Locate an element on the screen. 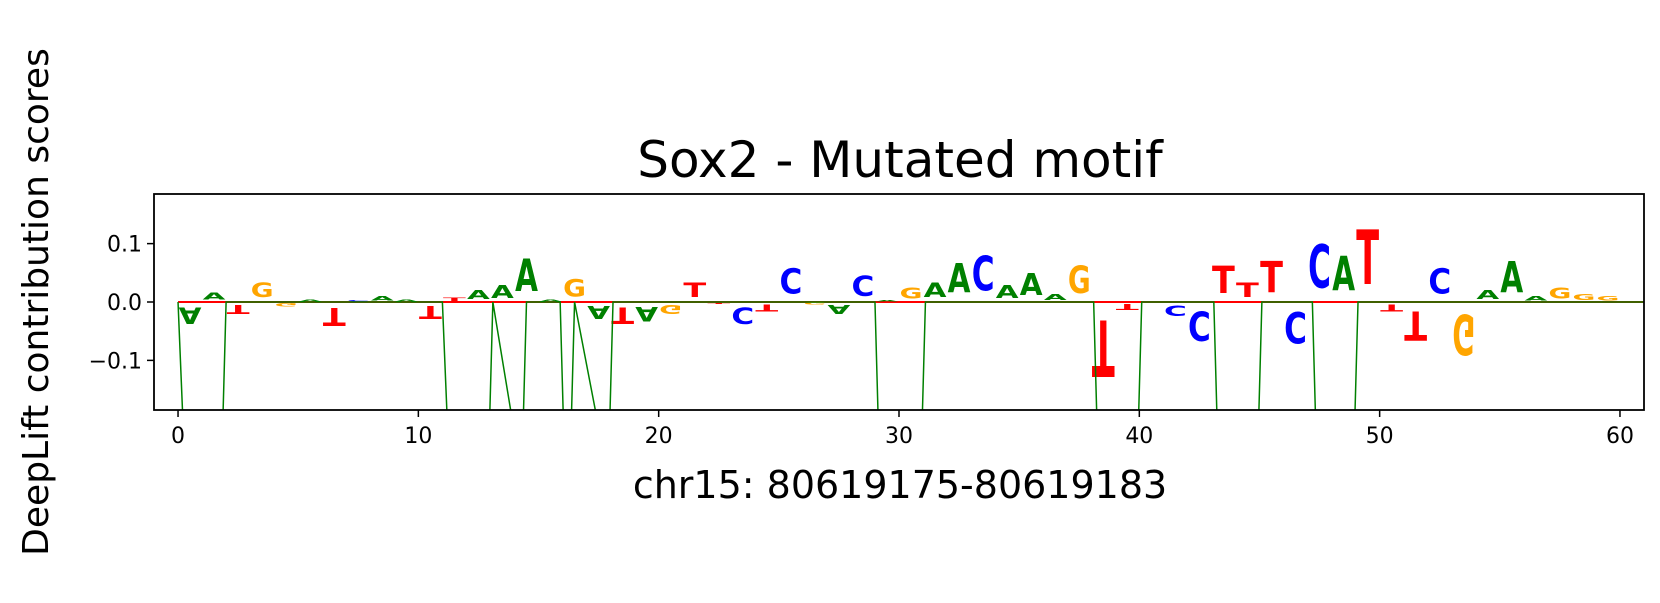 This screenshot has height=603, width=1660. letter-a-9: A is located at coordinates (407, 300).